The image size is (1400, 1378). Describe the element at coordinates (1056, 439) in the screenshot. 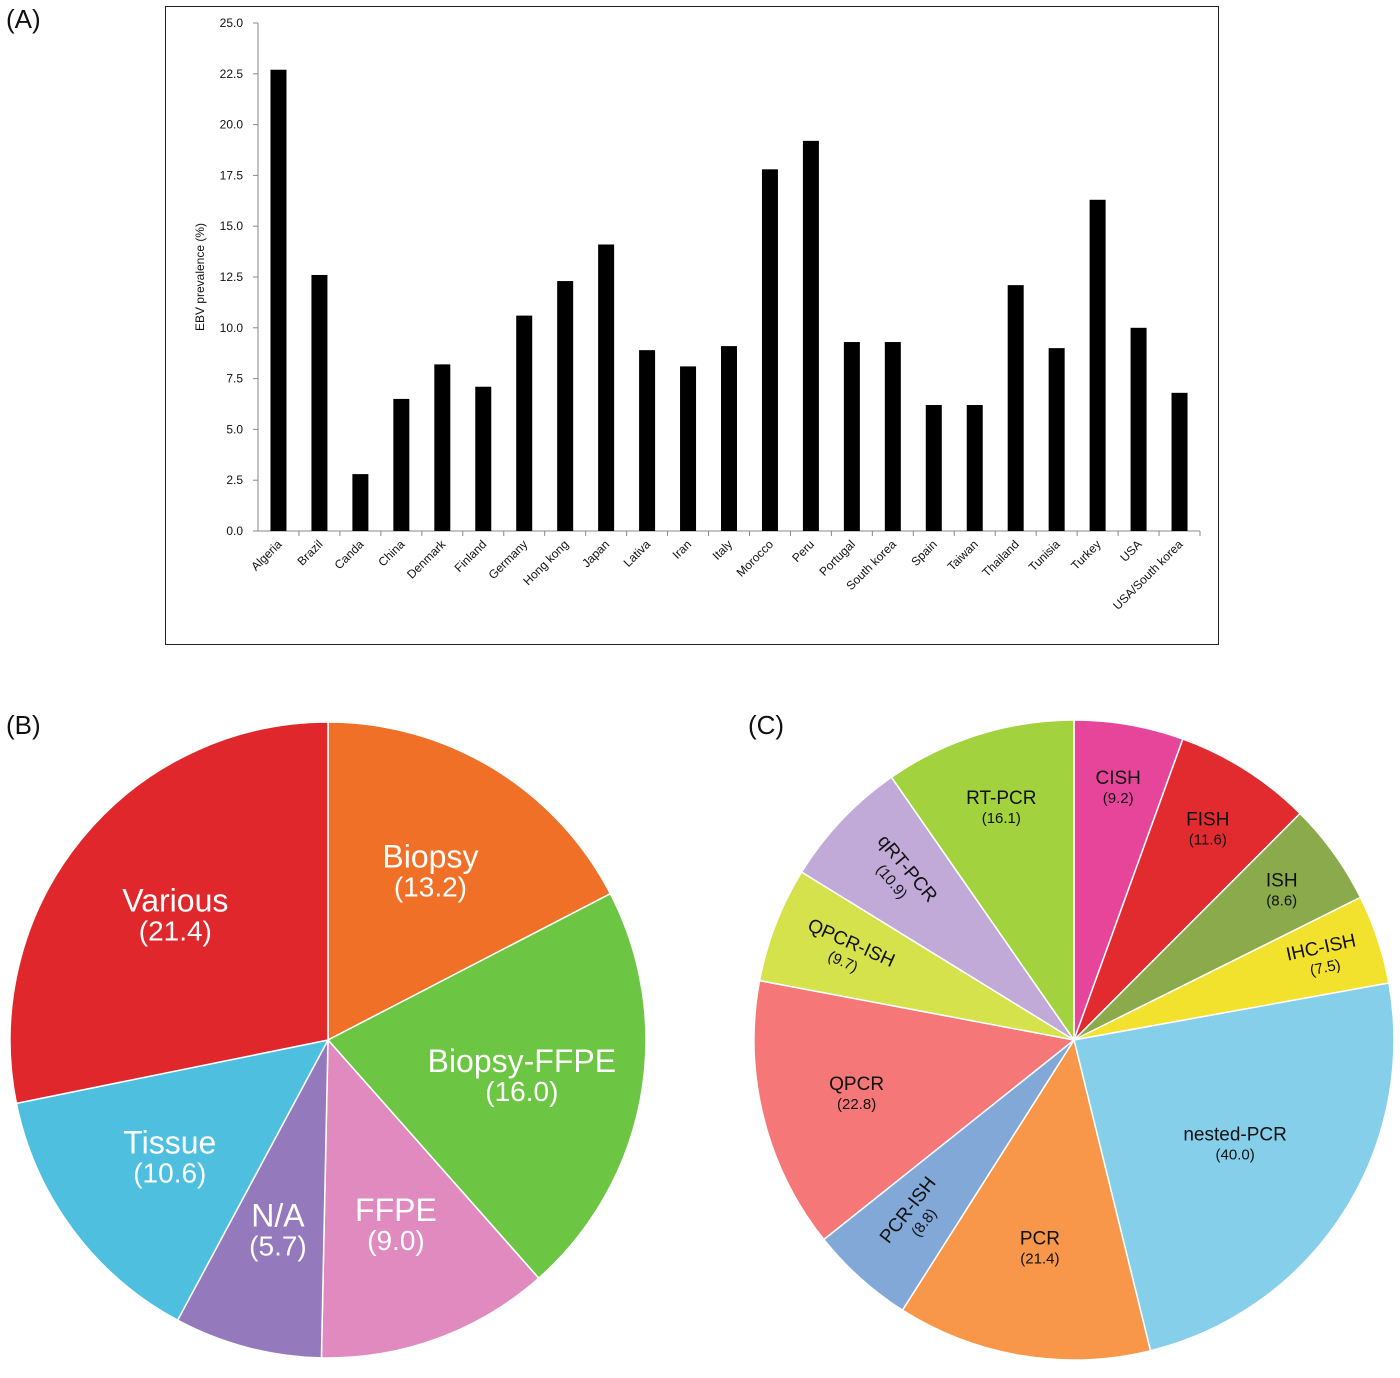

I see `bar-tunisia` at that location.